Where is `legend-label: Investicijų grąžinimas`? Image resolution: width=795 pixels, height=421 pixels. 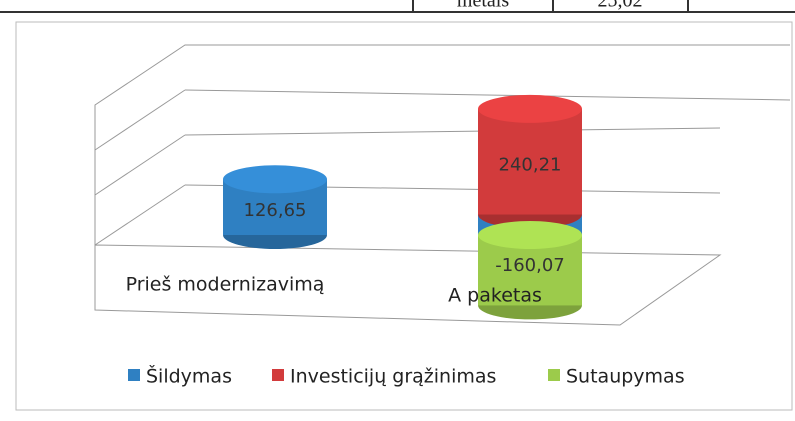
legend-label: Investicijų grąžinimas is located at coordinates (393, 377).